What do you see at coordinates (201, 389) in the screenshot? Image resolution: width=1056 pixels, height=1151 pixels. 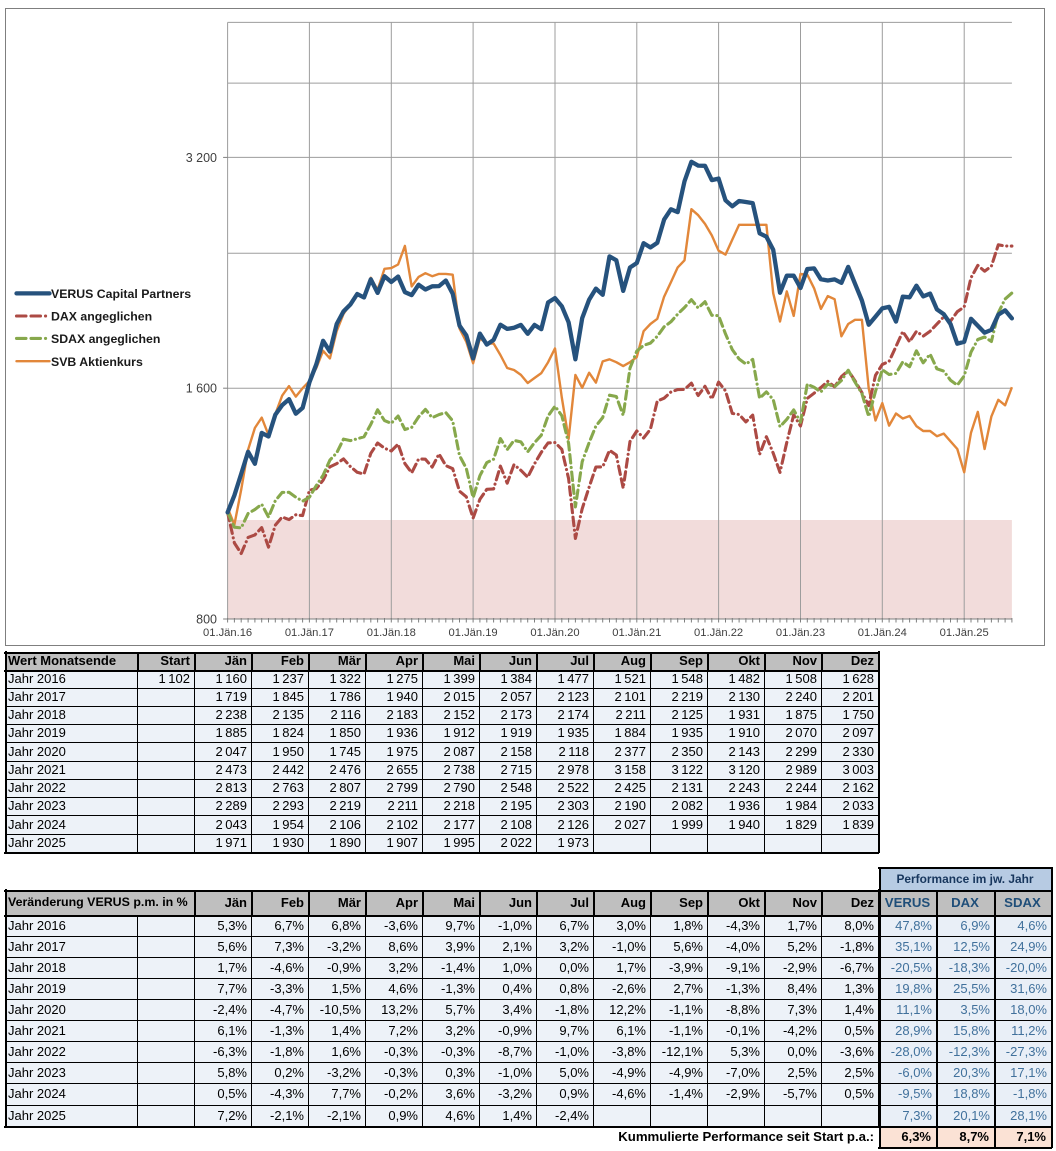 I see `svg-text: 1 600` at bounding box center [201, 389].